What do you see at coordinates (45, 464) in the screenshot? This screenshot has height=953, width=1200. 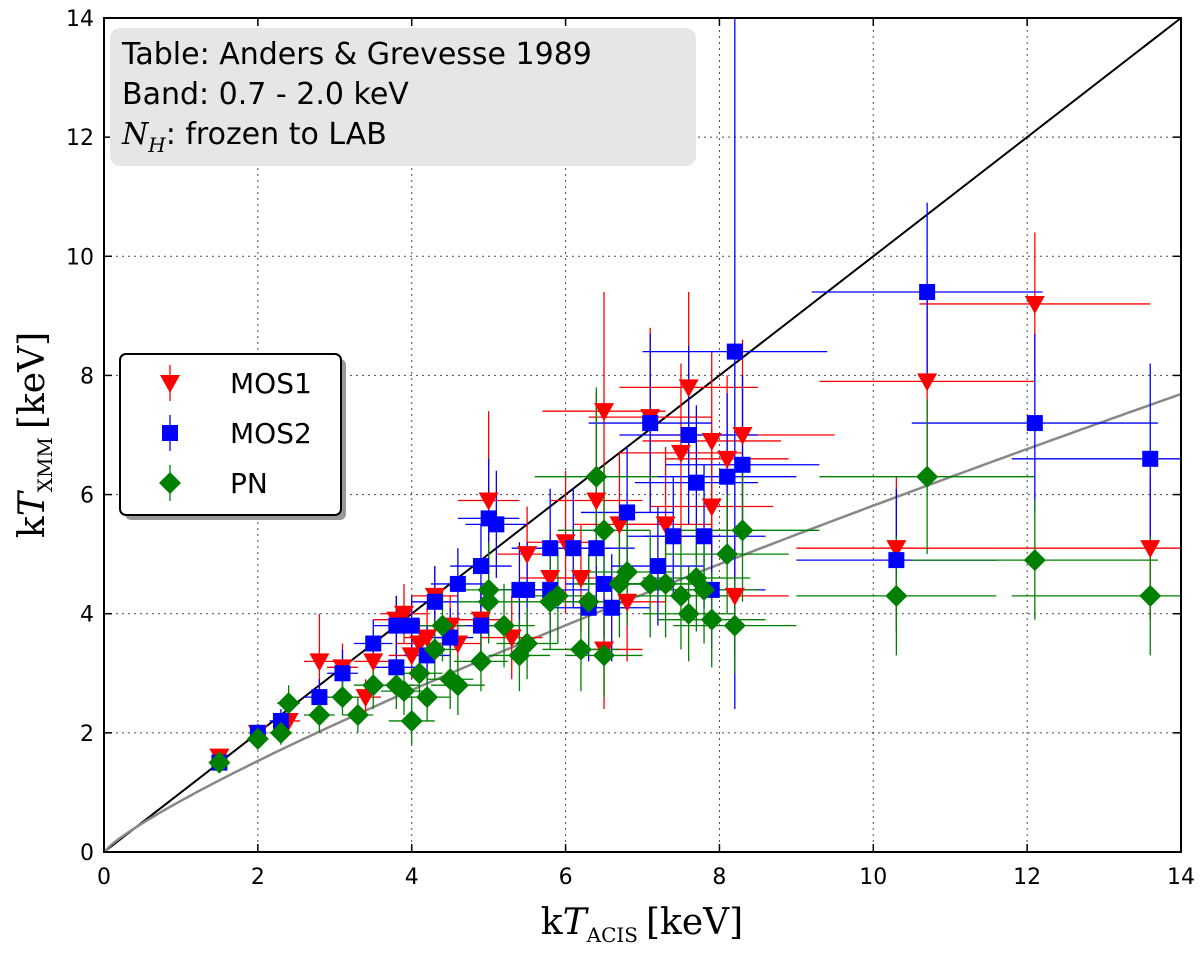 I see `y-axis-label-sub: XMM` at bounding box center [45, 464].